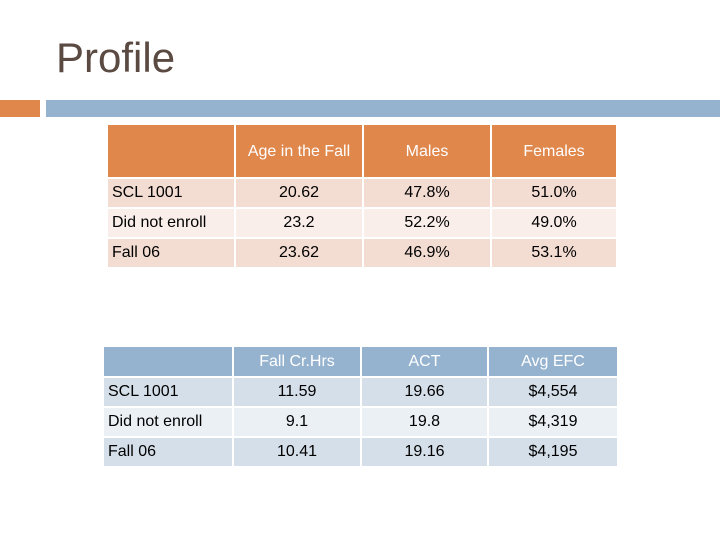 The width and height of the screenshot is (720, 540). I want to click on table-row: Did not enroll 23.2 52.2% 49.0%, so click(362, 223).